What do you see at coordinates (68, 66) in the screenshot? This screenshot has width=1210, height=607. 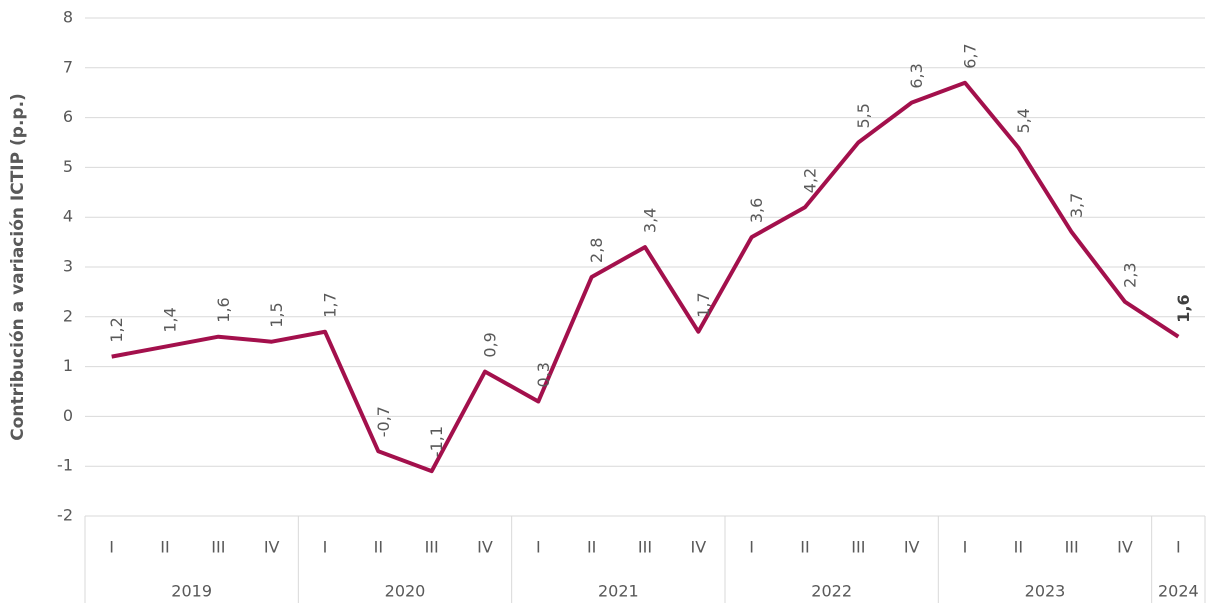 I see `y-tick-label: 7` at bounding box center [68, 66].